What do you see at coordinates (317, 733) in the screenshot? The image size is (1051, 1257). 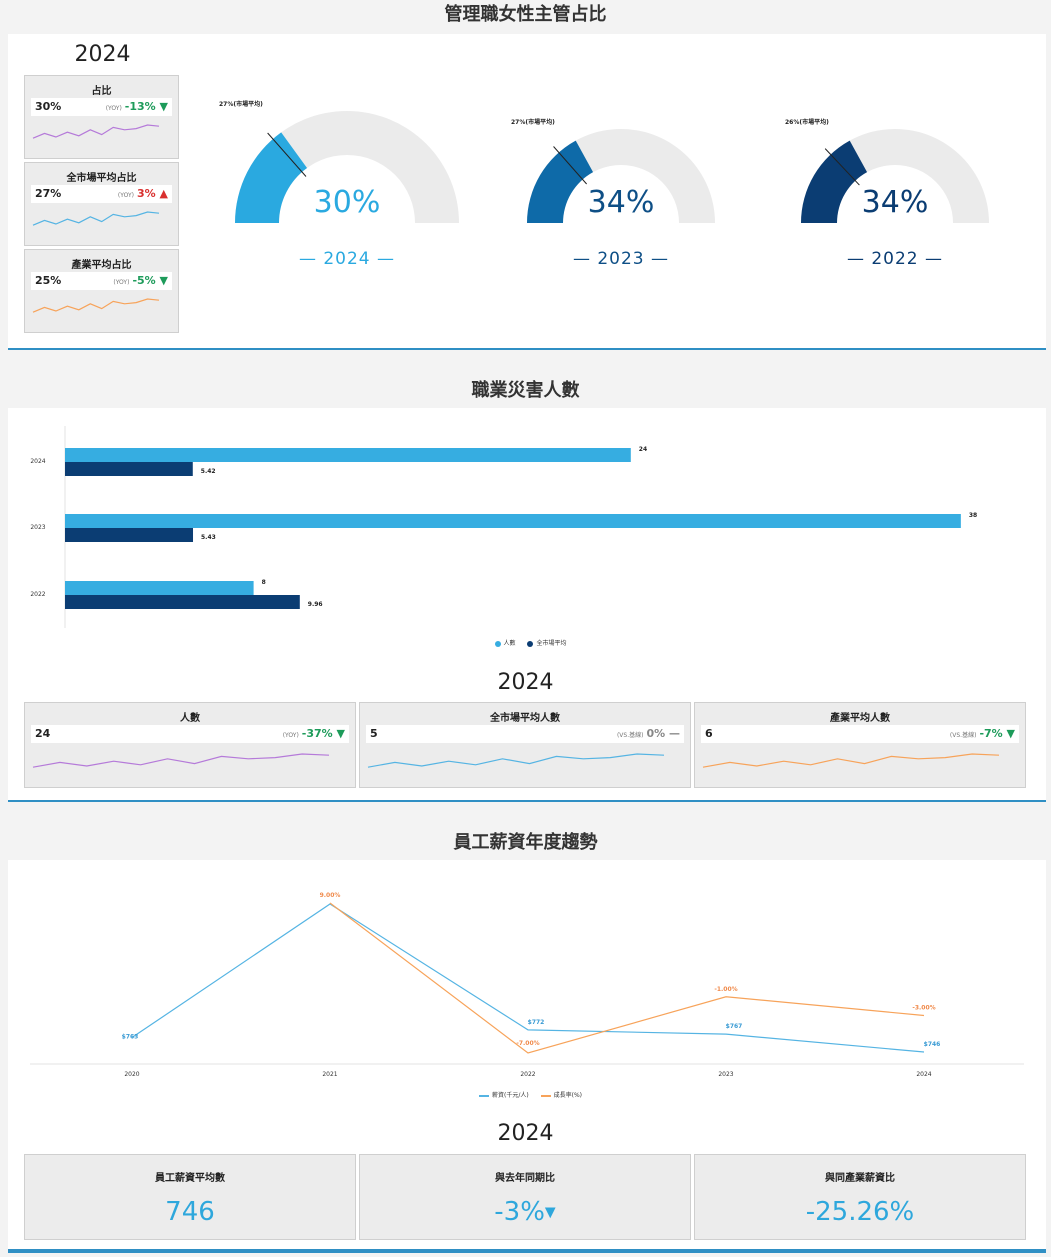 I see `kpi-comparison-value: -37%` at bounding box center [317, 733].